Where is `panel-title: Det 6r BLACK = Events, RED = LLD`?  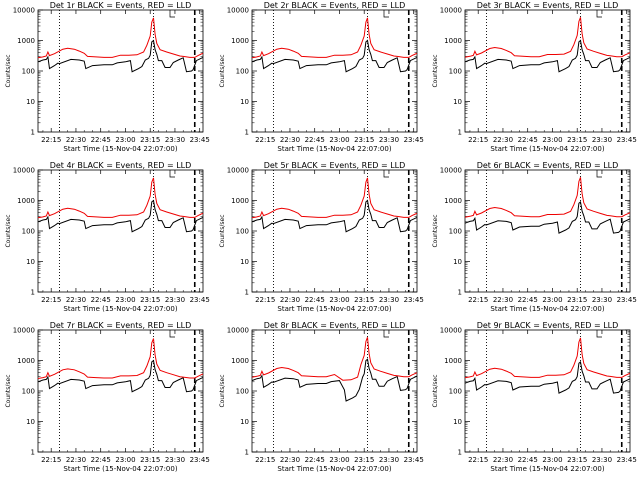
panel-title: Det 6r BLACK = Events, RED = LLD is located at coordinates (548, 165).